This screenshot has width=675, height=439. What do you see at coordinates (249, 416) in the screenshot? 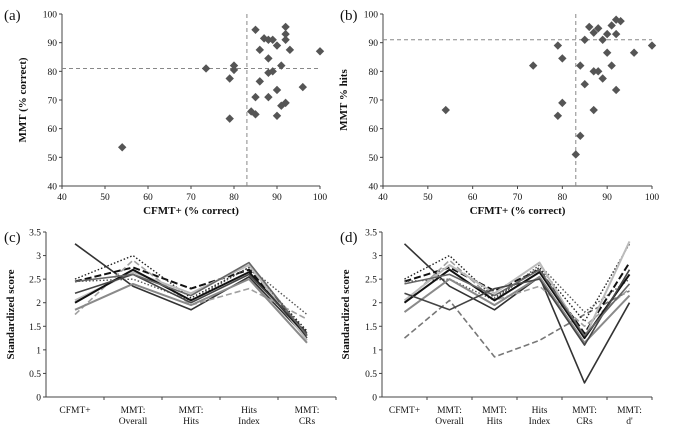
I see `panel-c-category-label: Hits Index` at bounding box center [249, 416].